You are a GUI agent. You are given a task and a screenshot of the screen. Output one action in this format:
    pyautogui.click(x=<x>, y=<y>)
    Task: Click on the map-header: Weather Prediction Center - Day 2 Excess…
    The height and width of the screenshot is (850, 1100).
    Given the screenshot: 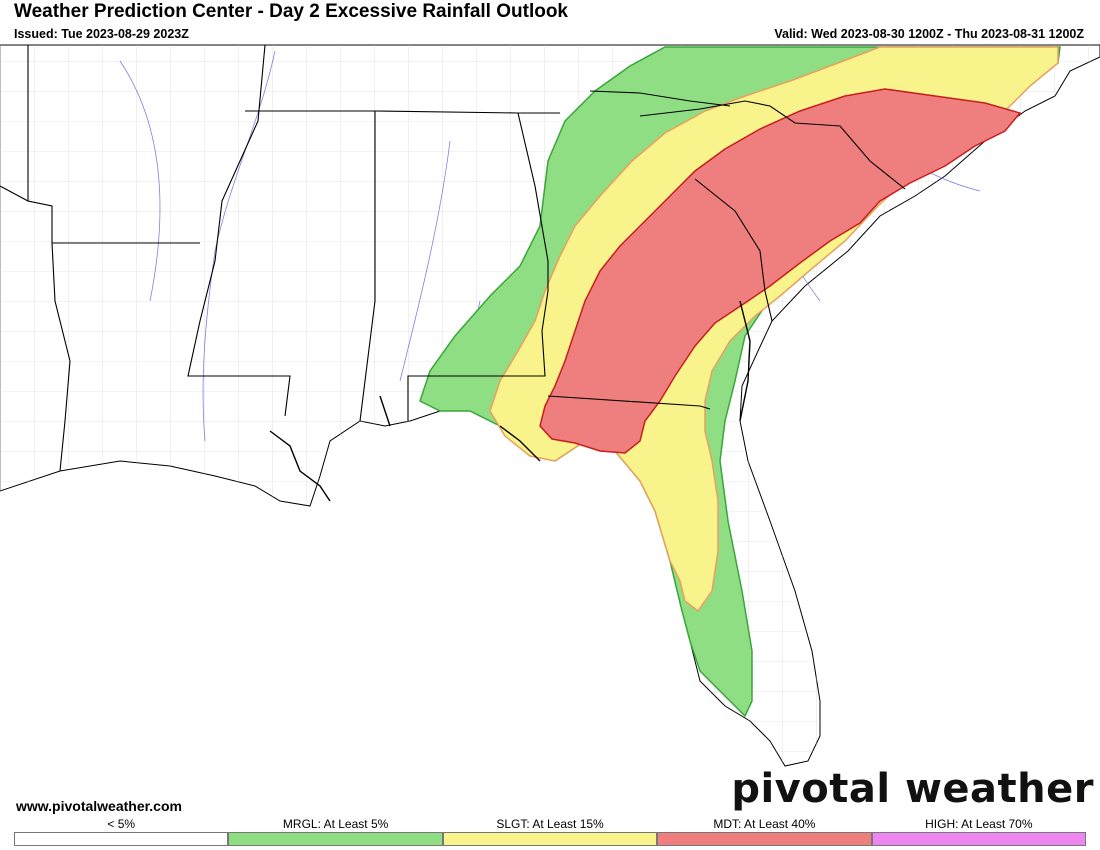 What is the action you would take?
    pyautogui.click(x=550, y=22)
    